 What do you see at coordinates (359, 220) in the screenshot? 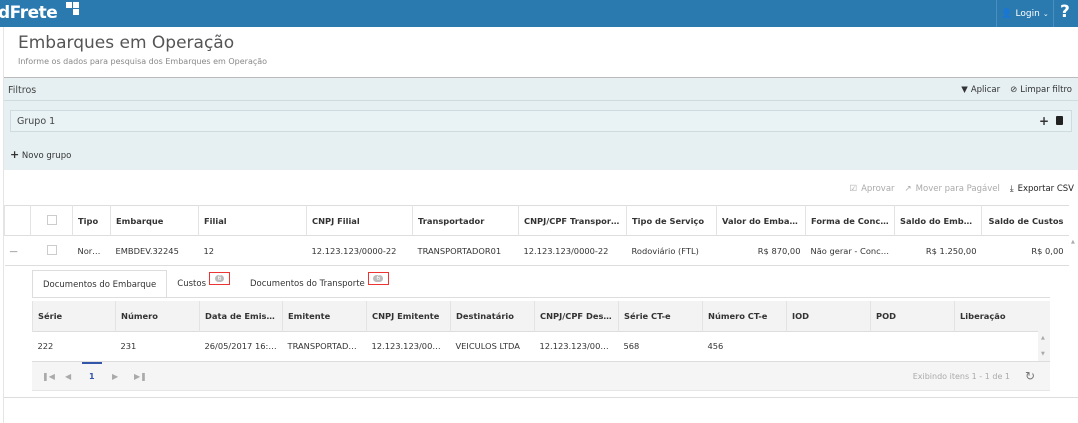
I see `col-header: CNPJ Filial` at bounding box center [359, 220].